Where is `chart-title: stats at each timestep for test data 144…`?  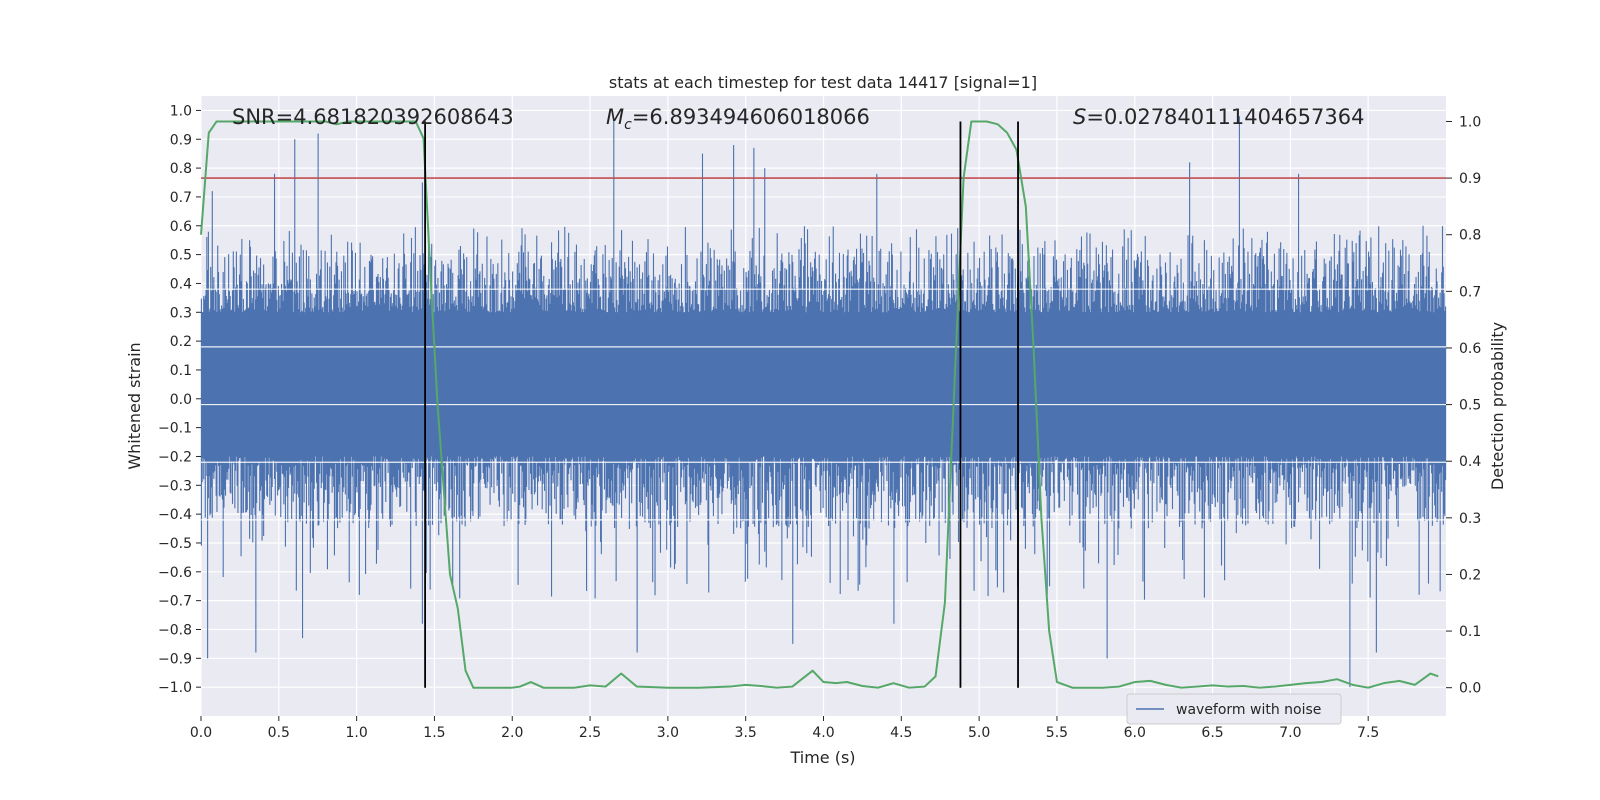
chart-title: stats at each timestep for test data 144… is located at coordinates (823, 82).